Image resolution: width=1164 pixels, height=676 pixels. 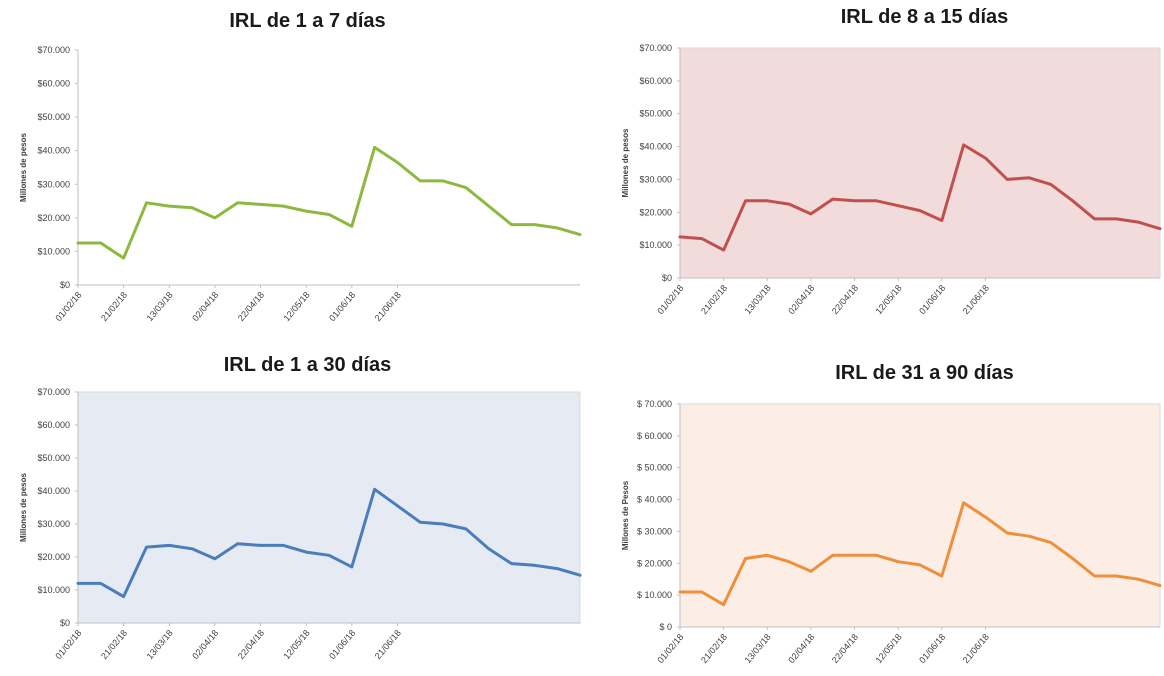 I want to click on y-tick-label: $ 30.000, so click(x=654, y=531).